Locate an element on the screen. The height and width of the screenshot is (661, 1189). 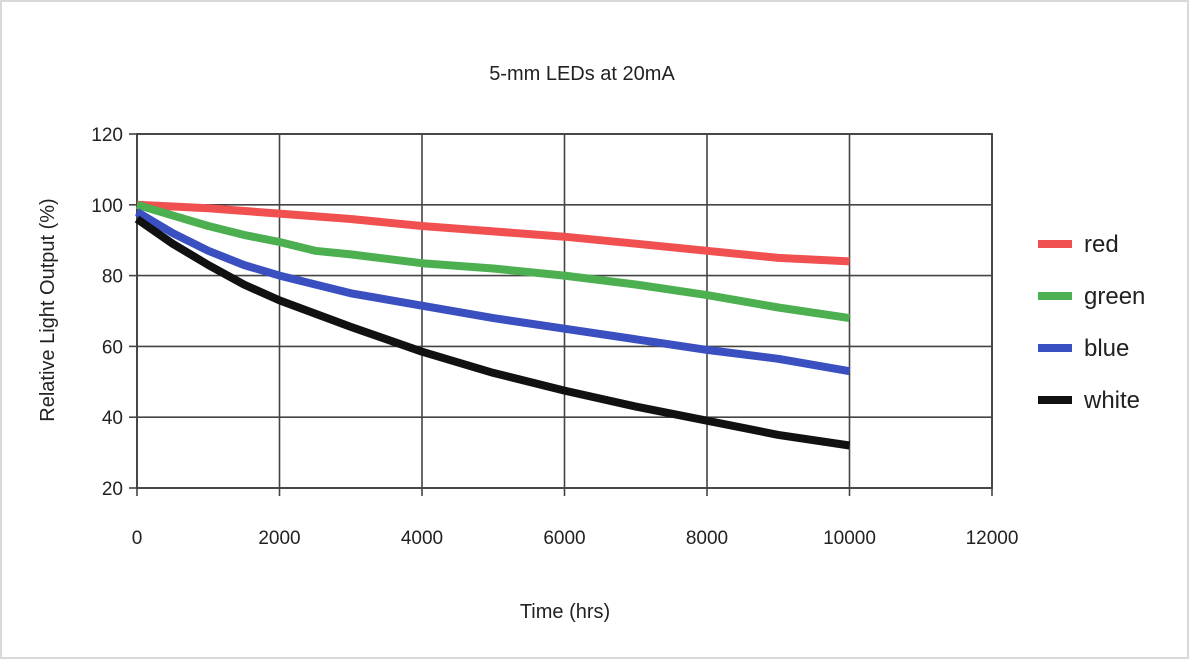
legend-label-white: white is located at coordinates (1111, 400).